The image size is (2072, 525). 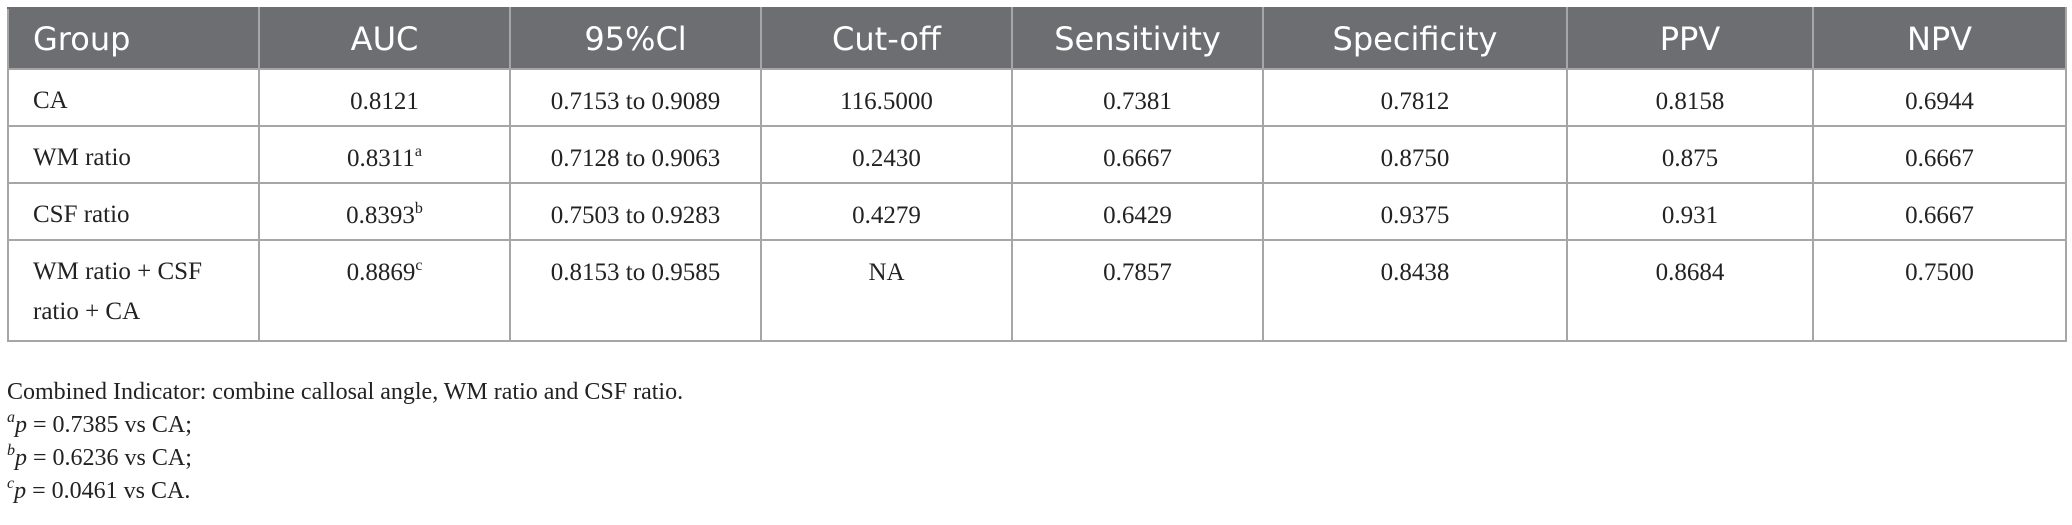 What do you see at coordinates (886, 158) in the screenshot?
I see `cell-text: 0.2430` at bounding box center [886, 158].